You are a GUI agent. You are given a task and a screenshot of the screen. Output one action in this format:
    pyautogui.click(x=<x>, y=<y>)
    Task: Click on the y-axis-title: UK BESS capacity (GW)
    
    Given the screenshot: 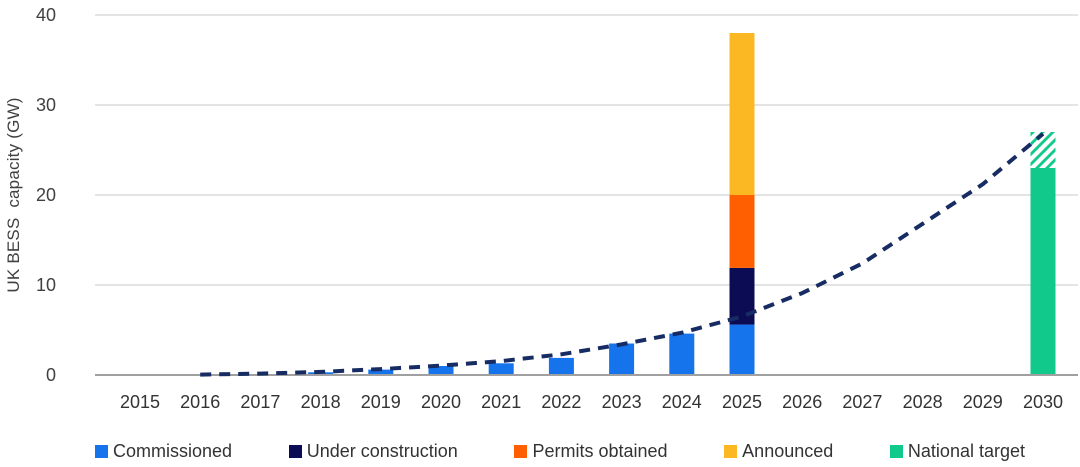 What is the action you would take?
    pyautogui.click(x=13, y=195)
    